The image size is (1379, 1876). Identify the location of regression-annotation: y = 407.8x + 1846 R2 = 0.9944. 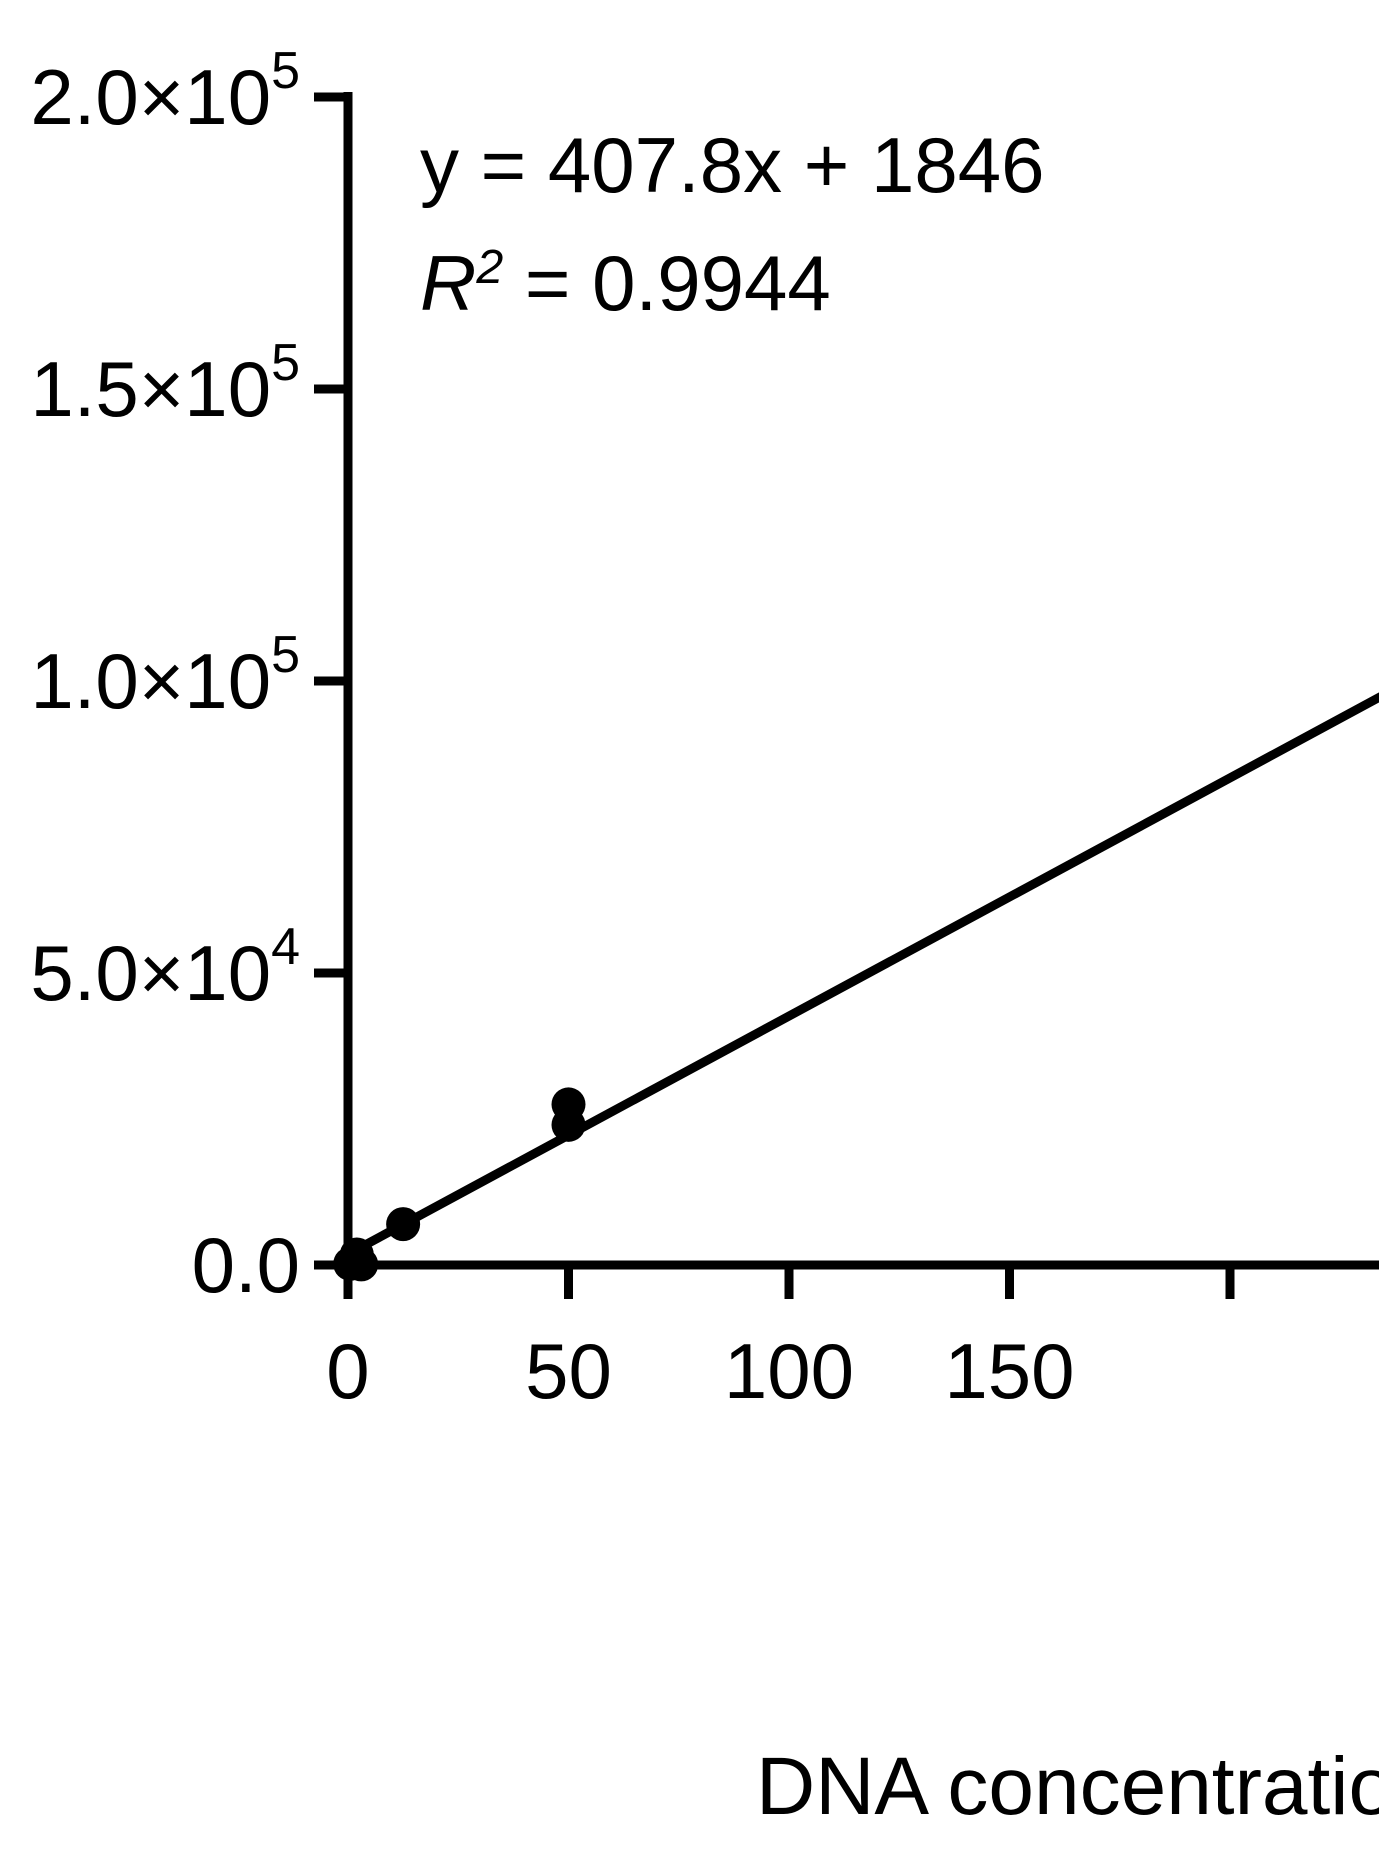
(732, 229).